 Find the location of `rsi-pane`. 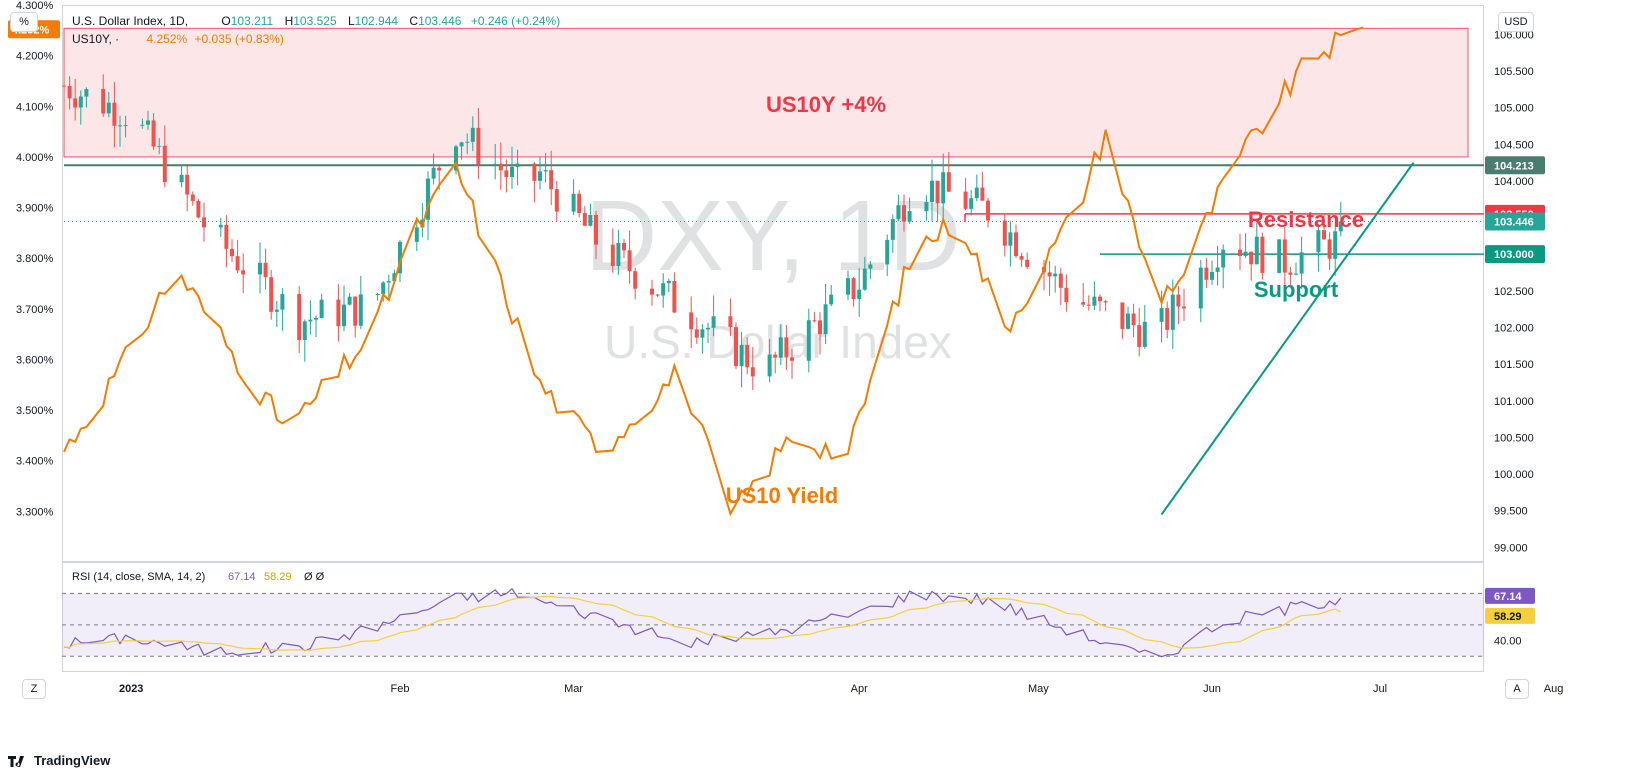

rsi-pane is located at coordinates (773, 617).